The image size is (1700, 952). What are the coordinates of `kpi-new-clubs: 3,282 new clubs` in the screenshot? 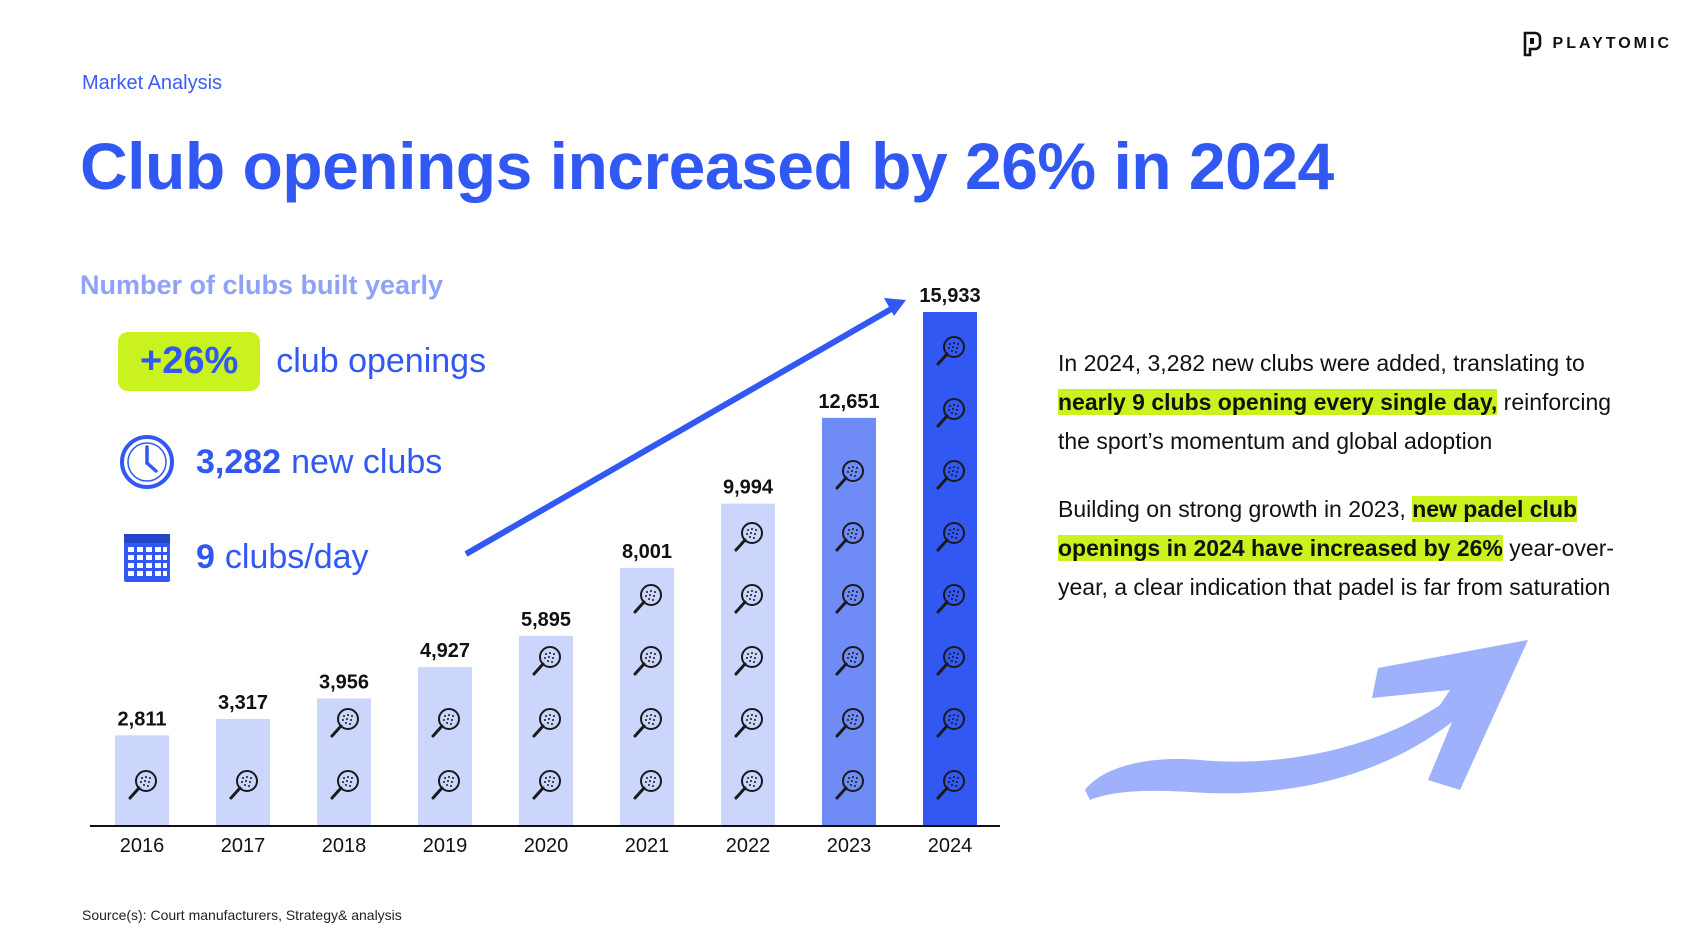 It's located at (280, 462).